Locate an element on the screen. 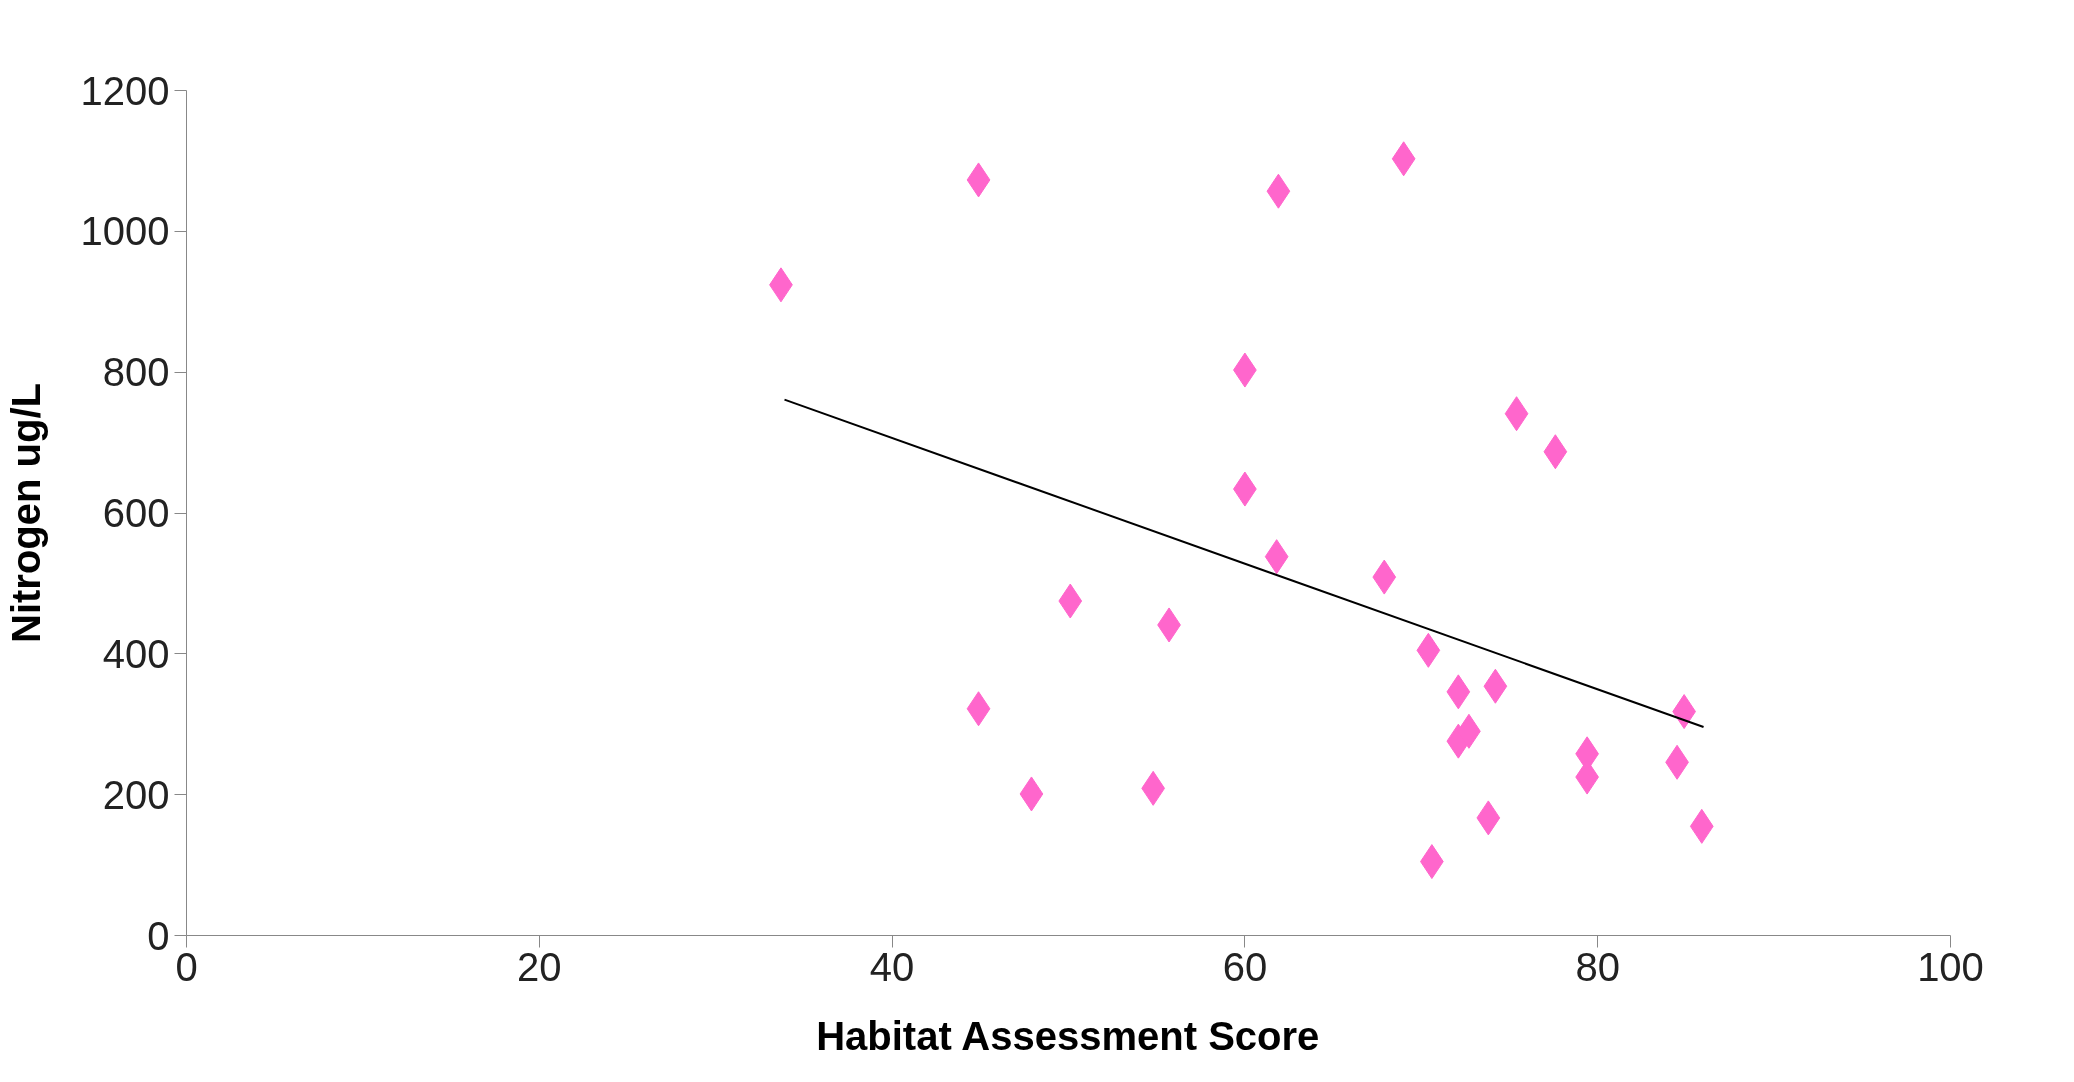 This screenshot has height=1082, width=2074. x-tick-label: 40 is located at coordinates (892, 966).